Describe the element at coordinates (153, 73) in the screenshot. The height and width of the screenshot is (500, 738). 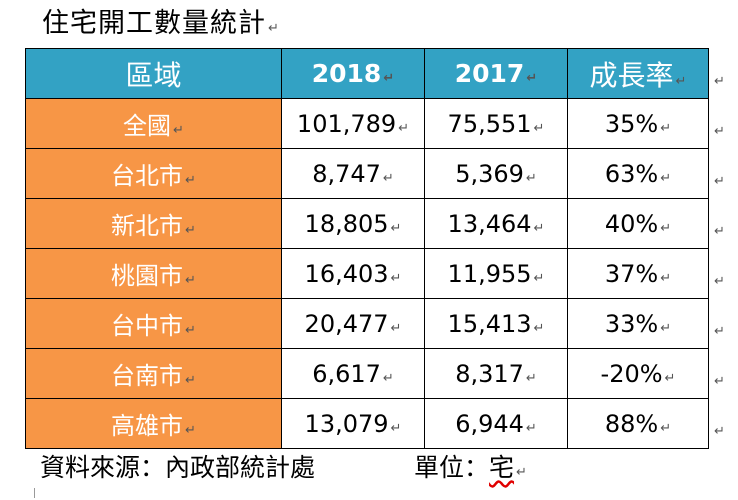
I see `header-region: 區域` at that location.